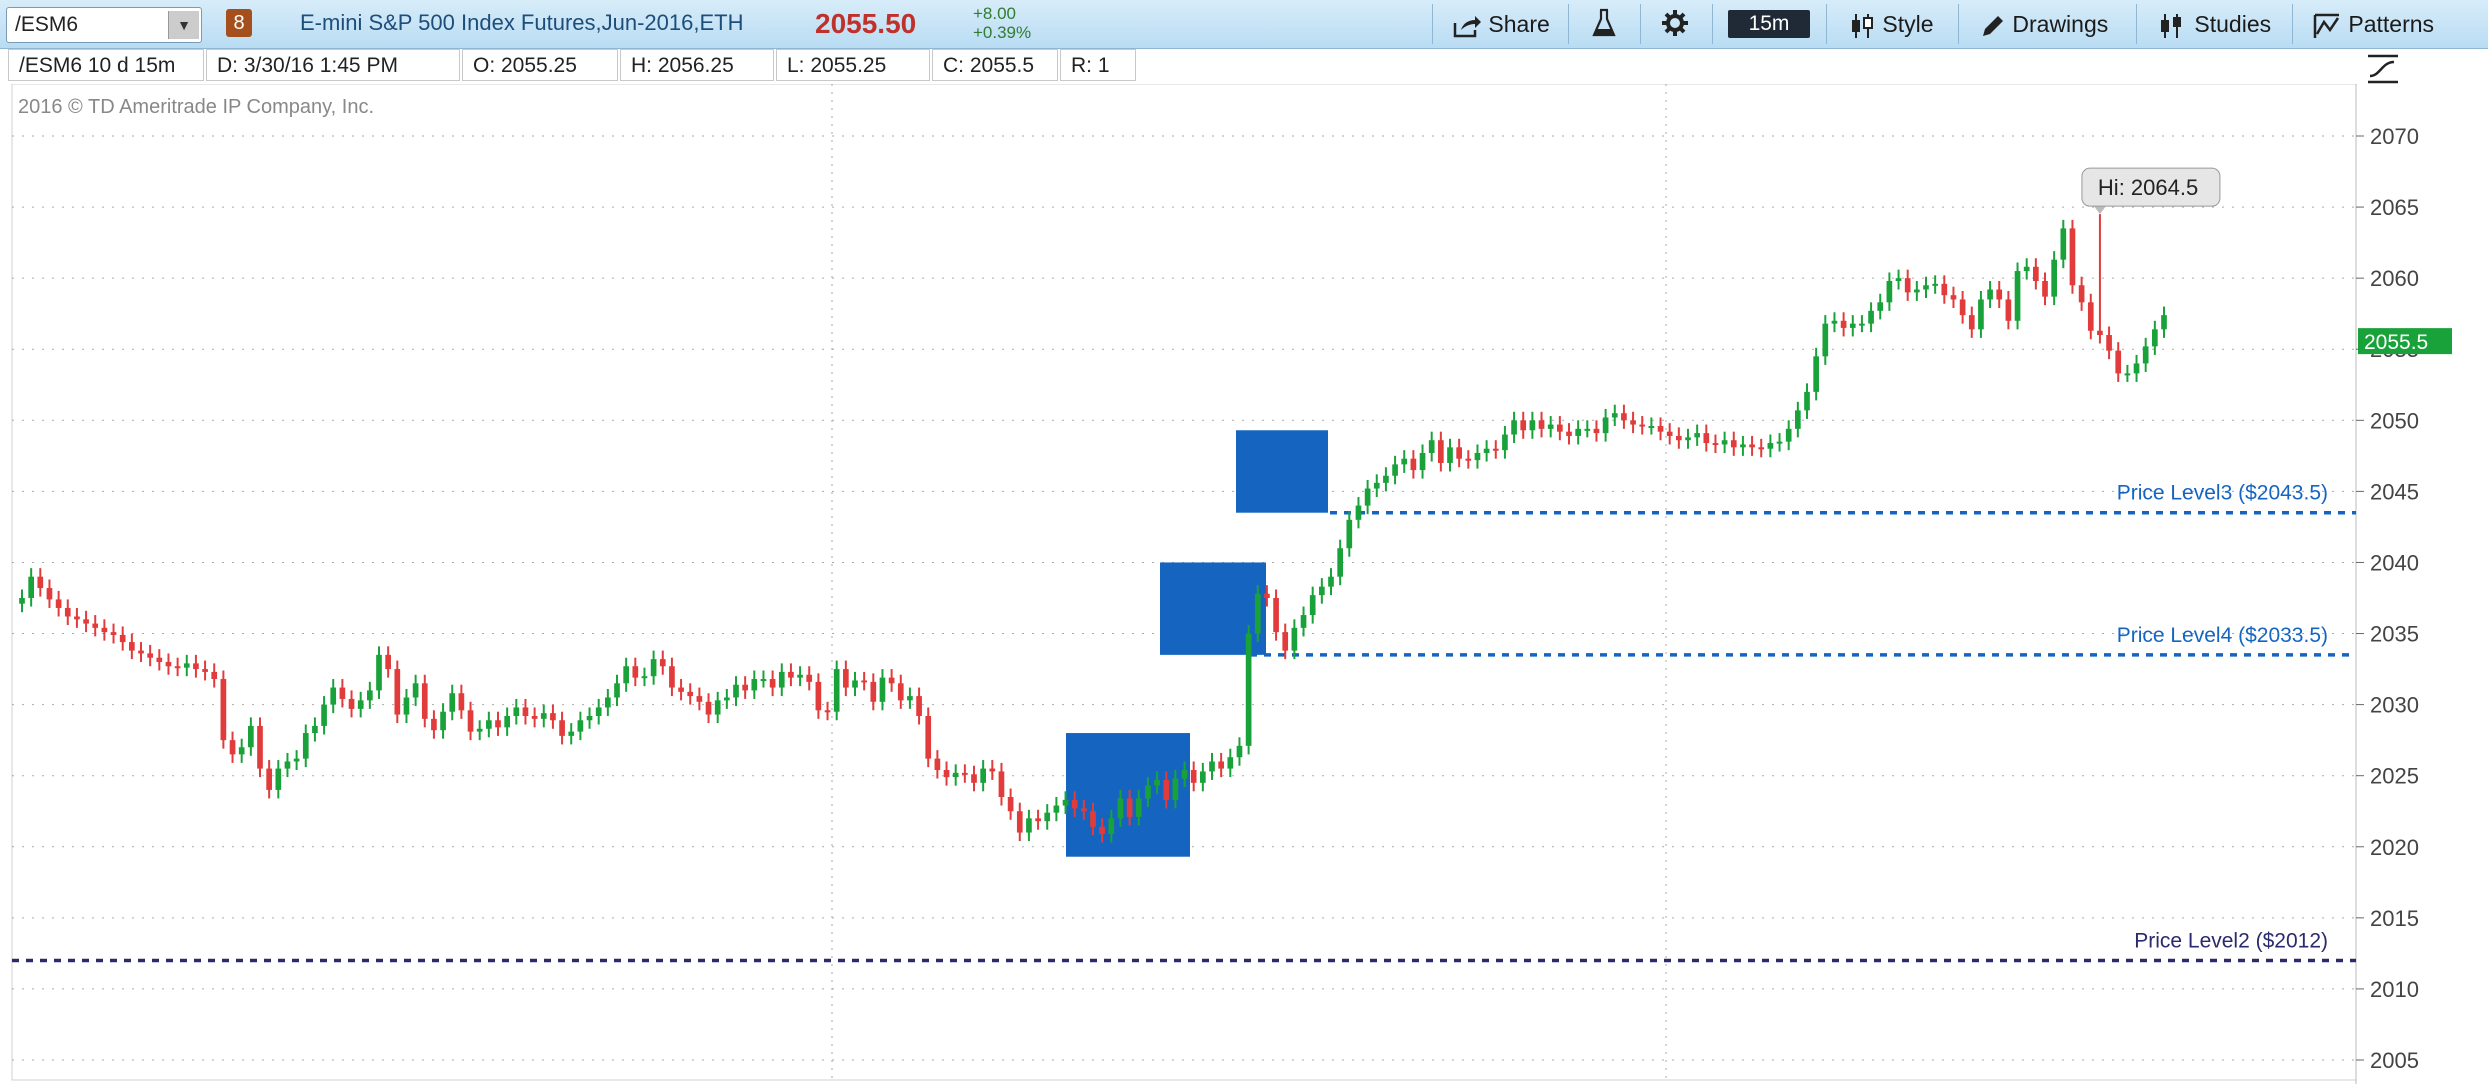 Image resolution: width=2488 pixels, height=1084 pixels. I want to click on study-toggle-button, so click(2384, 68).